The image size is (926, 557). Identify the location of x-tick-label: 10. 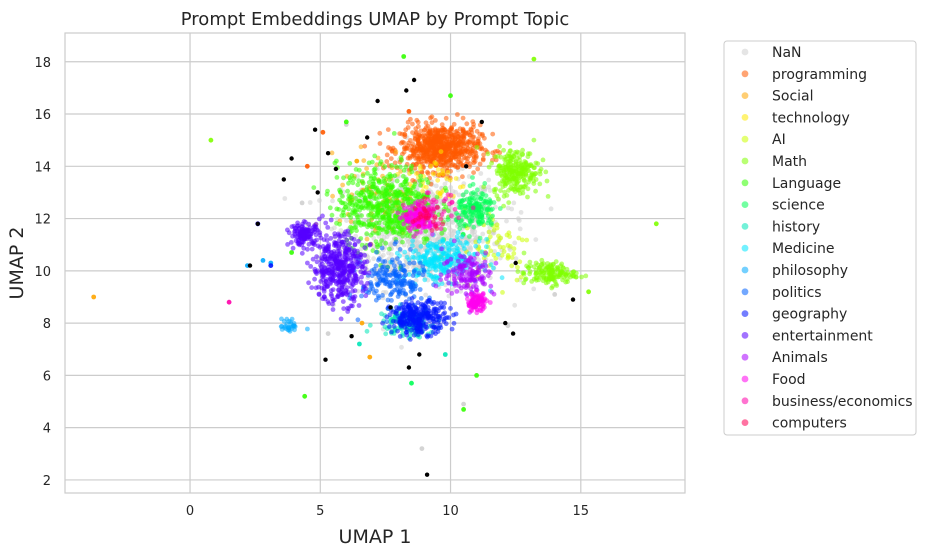
(450, 511).